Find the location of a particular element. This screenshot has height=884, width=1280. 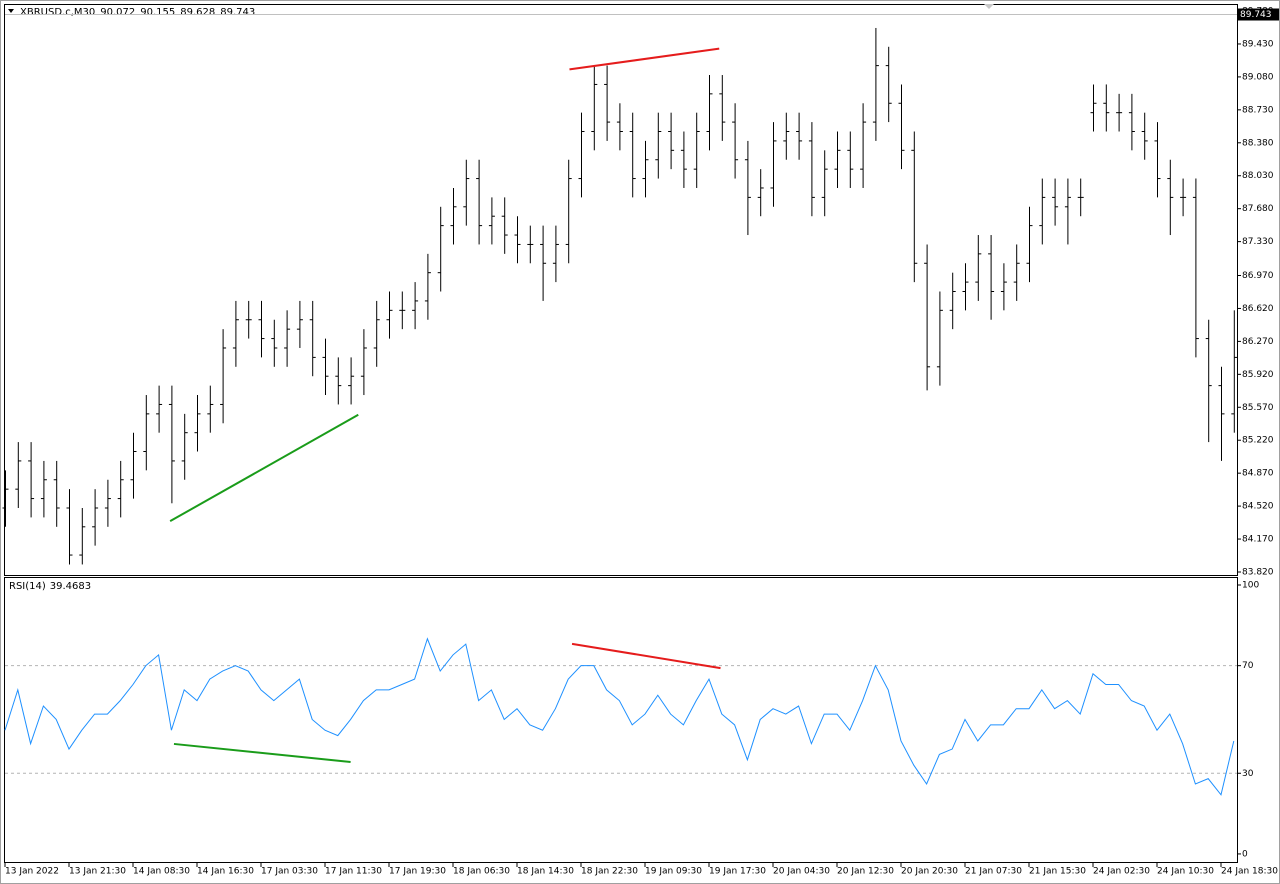

x-tick-label: 19 Jan 09:30 is located at coordinates (673, 872).